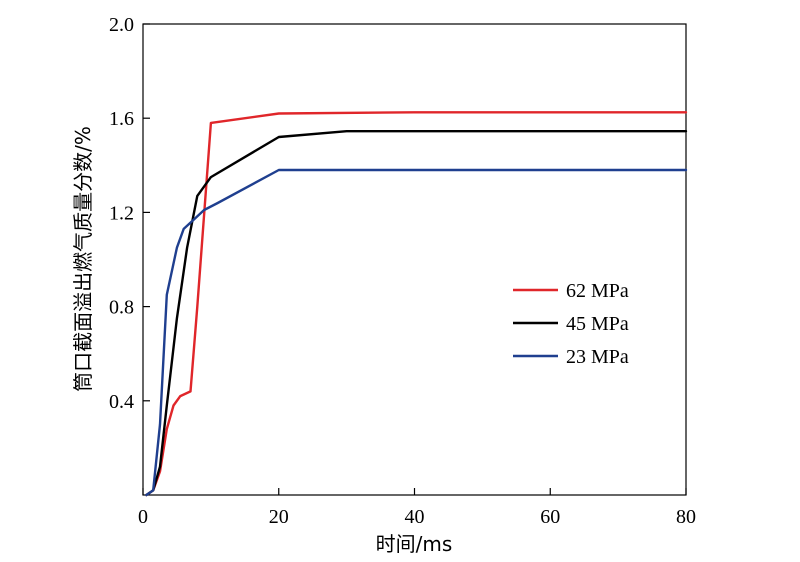 The width and height of the screenshot is (800, 562). I want to click on x-tick-label: 0, so click(143, 517).